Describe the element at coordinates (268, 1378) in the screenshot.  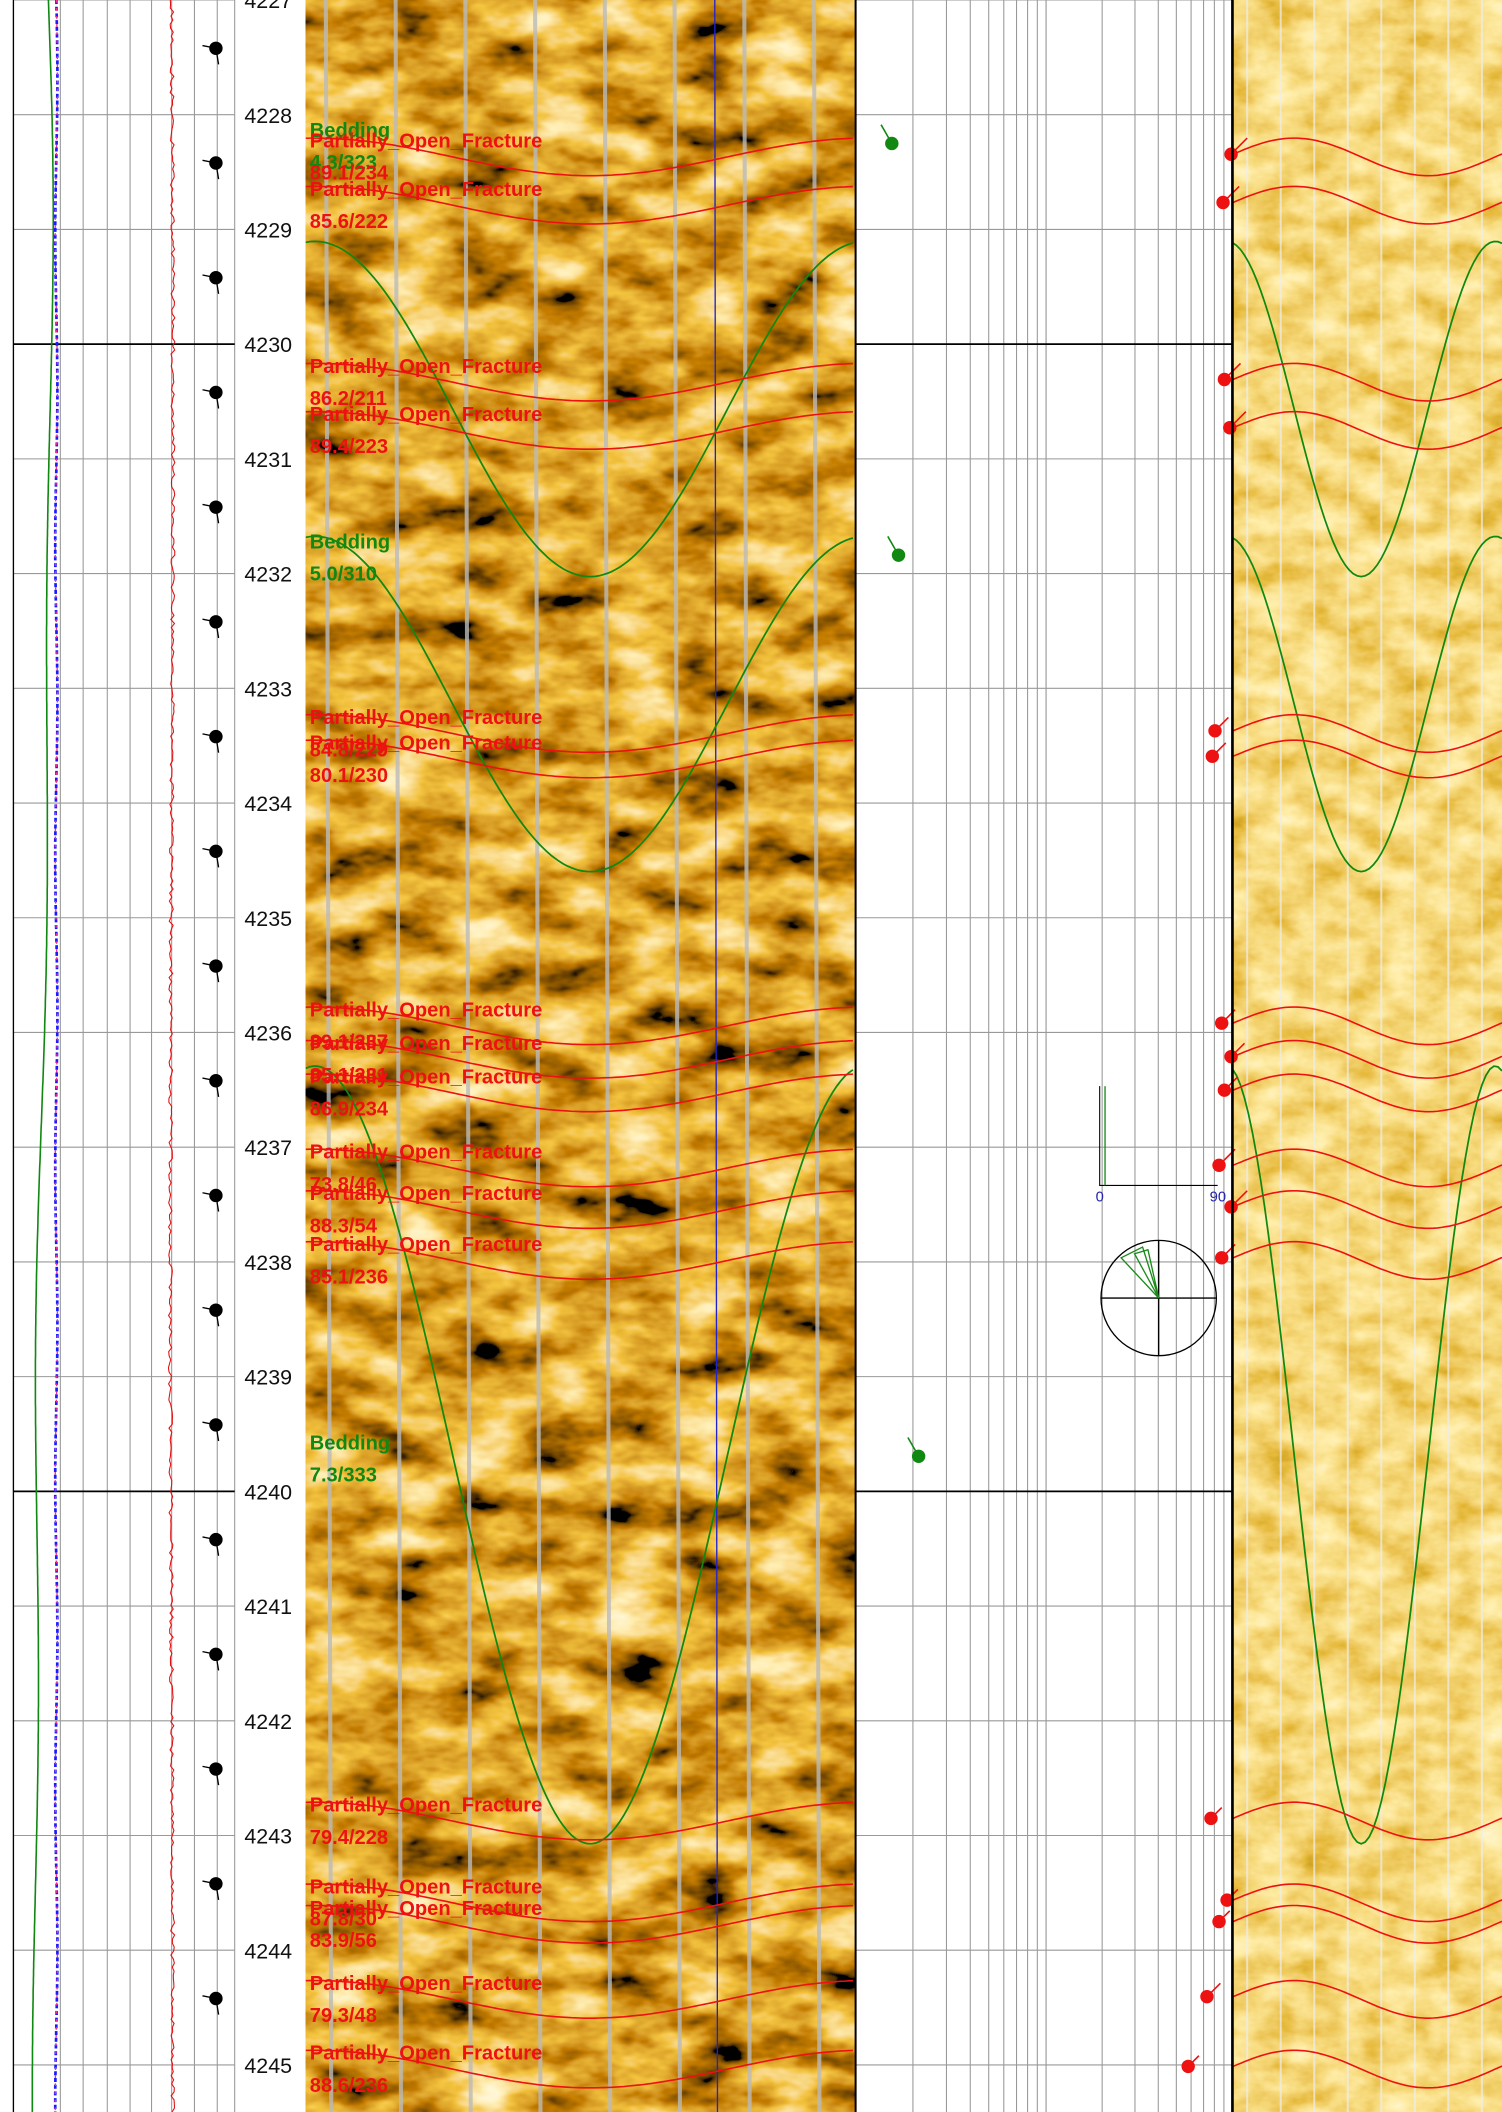
I see `depth-label: 4239` at that location.